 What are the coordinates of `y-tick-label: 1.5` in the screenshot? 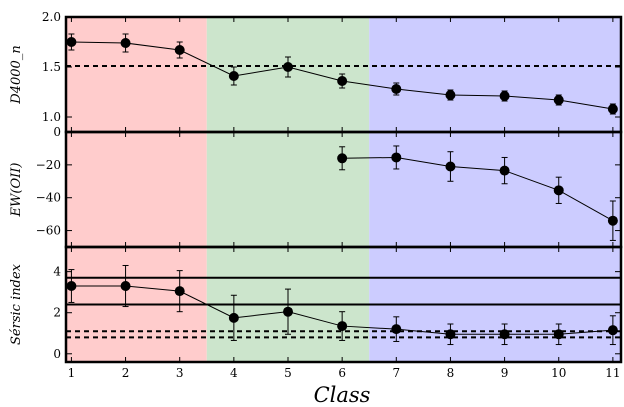 It's located at (51, 67).